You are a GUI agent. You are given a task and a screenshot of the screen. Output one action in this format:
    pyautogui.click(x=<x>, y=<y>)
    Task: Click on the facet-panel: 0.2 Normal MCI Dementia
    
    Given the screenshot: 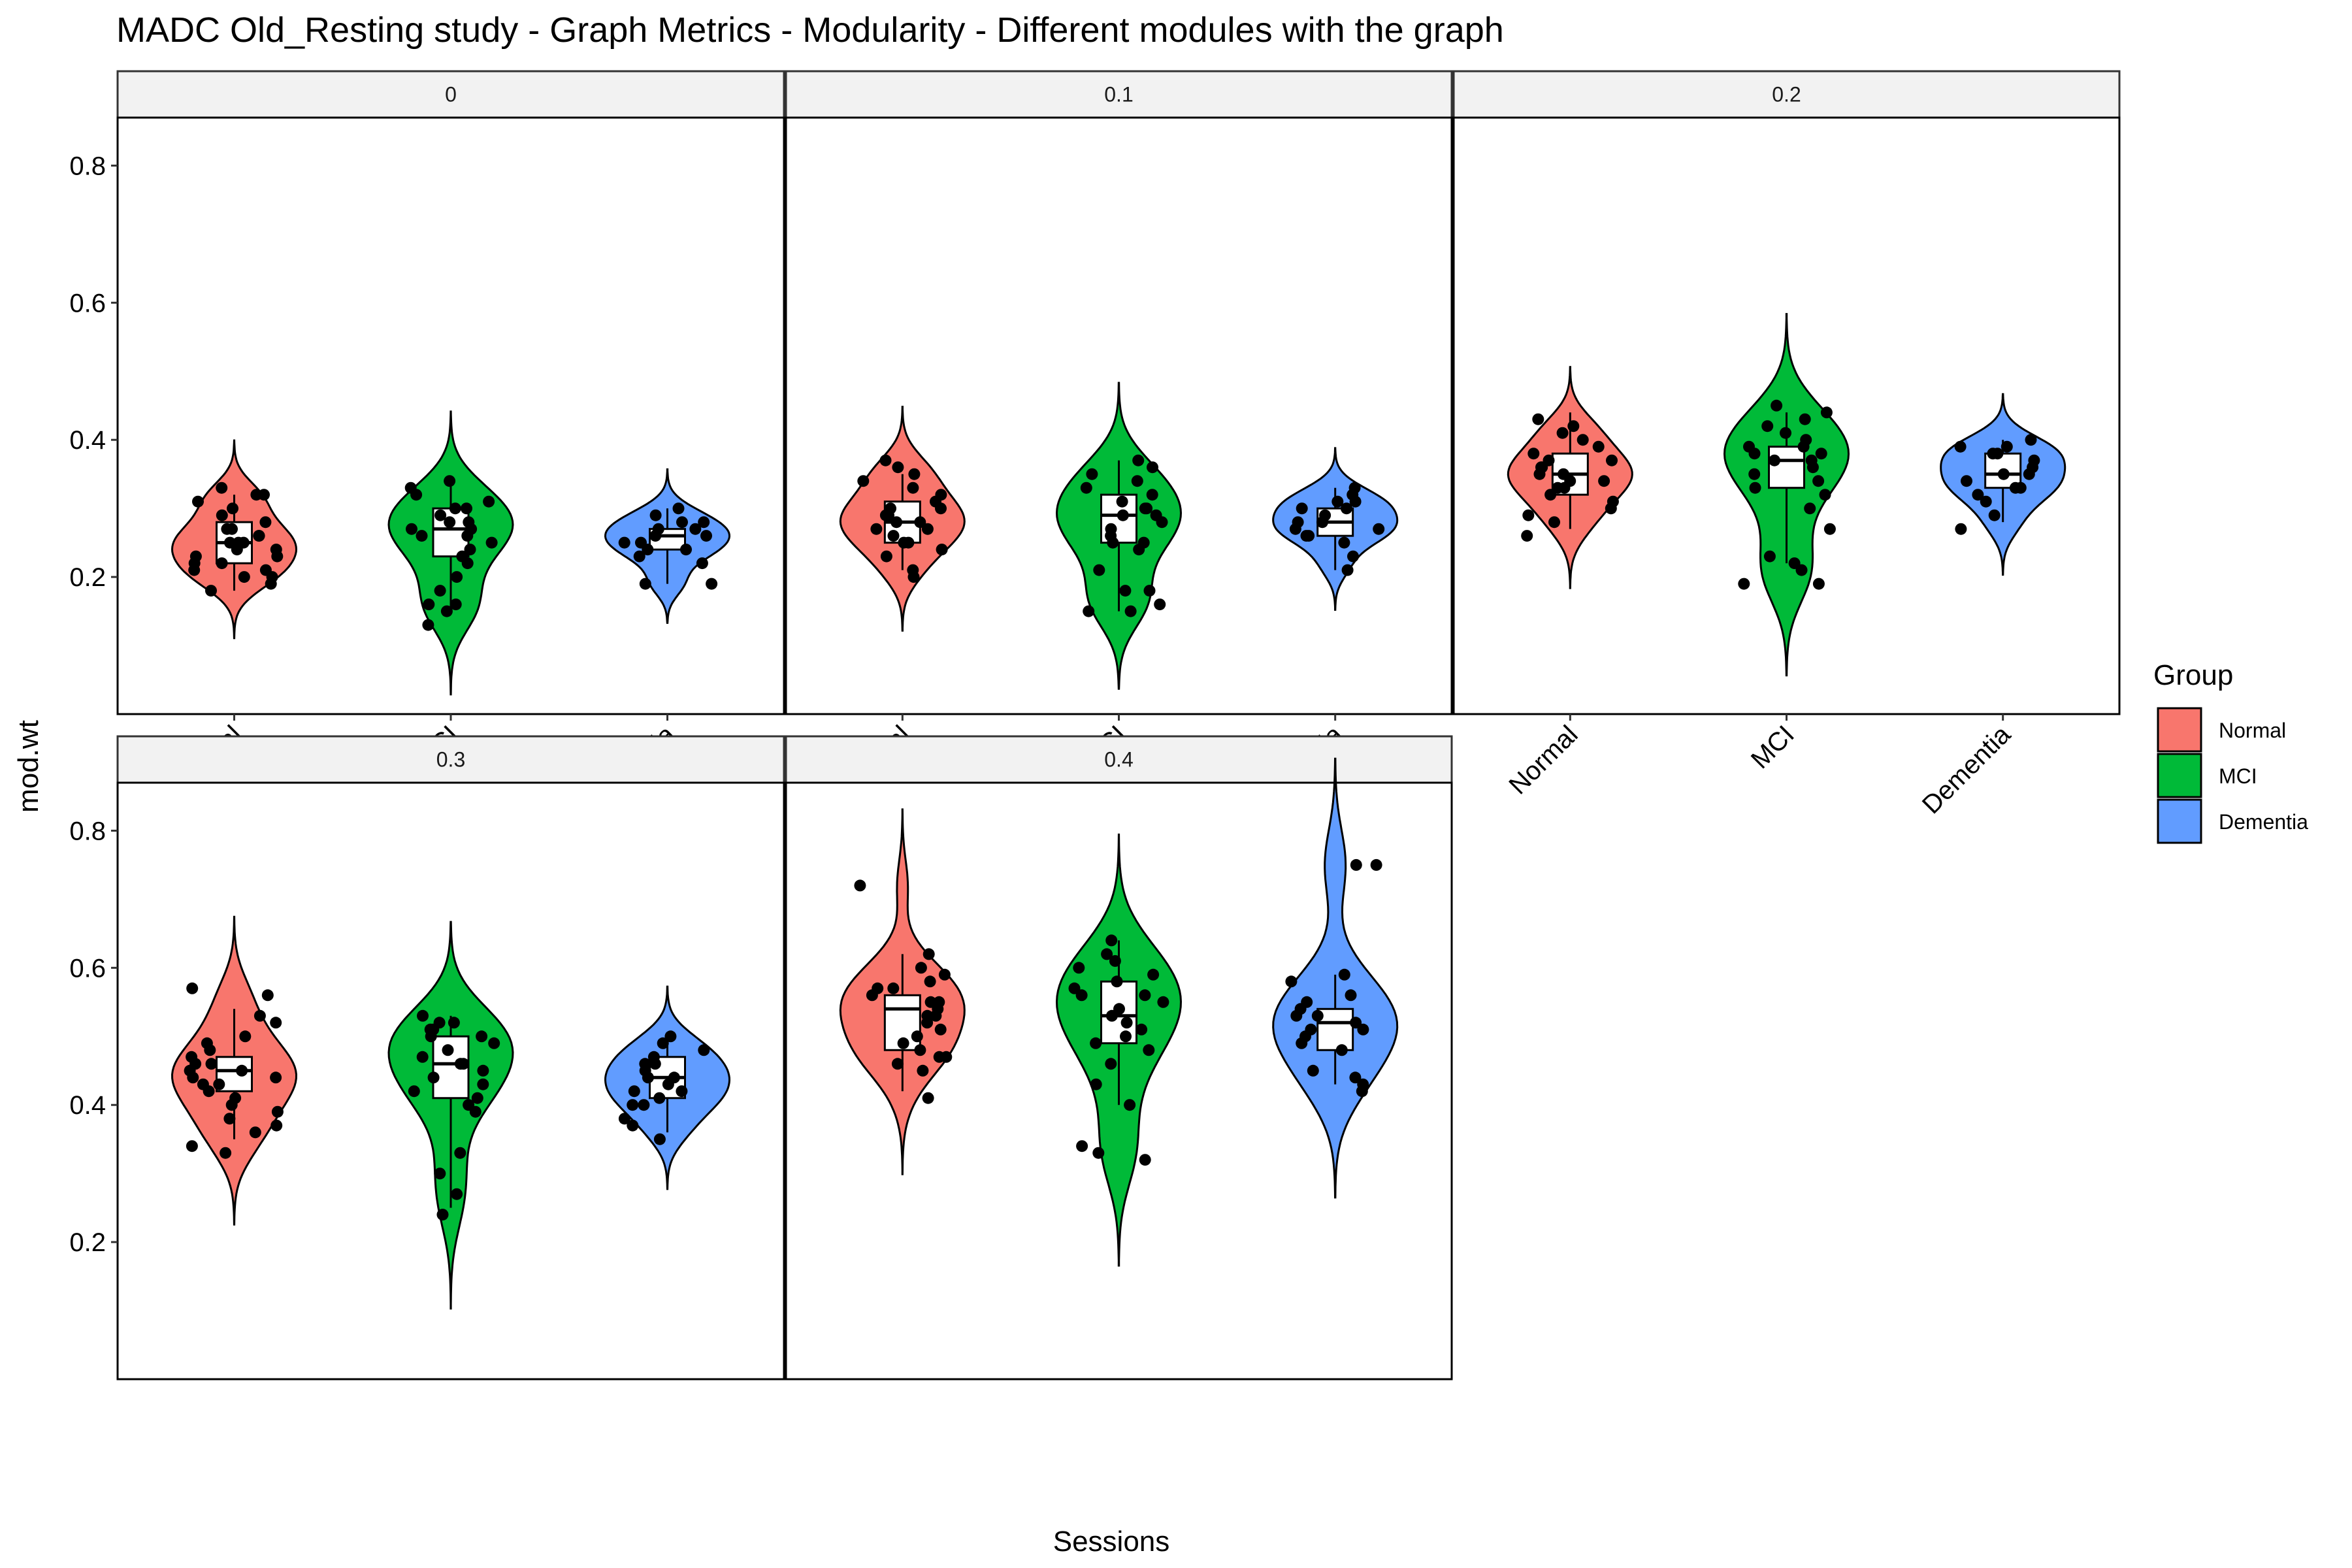 What is the action you would take?
    pyautogui.click(x=1786, y=444)
    